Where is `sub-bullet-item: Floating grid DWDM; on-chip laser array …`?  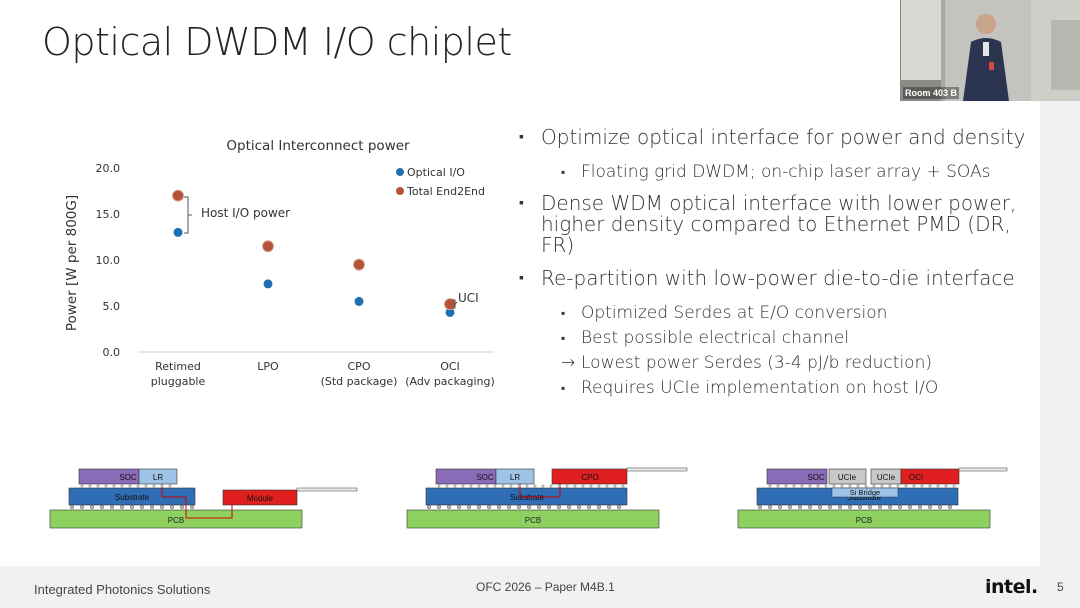
sub-bullet-item: Floating grid DWDM; on-chip laser array … is located at coordinates (775, 172).